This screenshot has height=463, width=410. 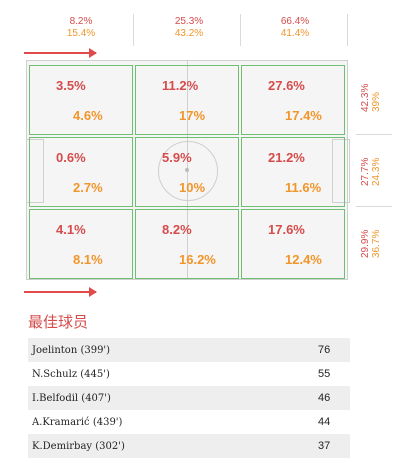 I want to click on zone-team-b-value: 8.1%, so click(x=88, y=259).